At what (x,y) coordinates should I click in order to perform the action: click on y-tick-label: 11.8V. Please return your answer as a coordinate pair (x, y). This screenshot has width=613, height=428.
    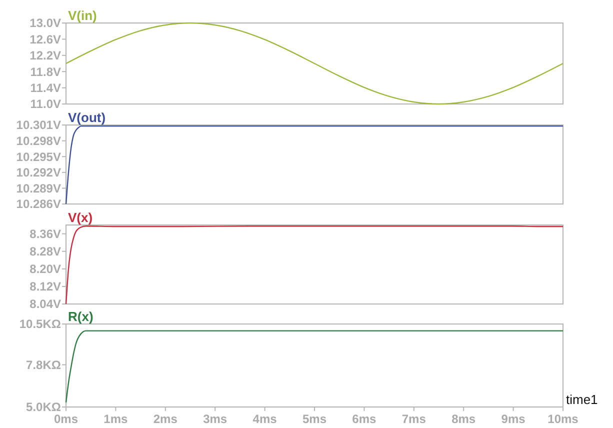
    Looking at the image, I should click on (45, 71).